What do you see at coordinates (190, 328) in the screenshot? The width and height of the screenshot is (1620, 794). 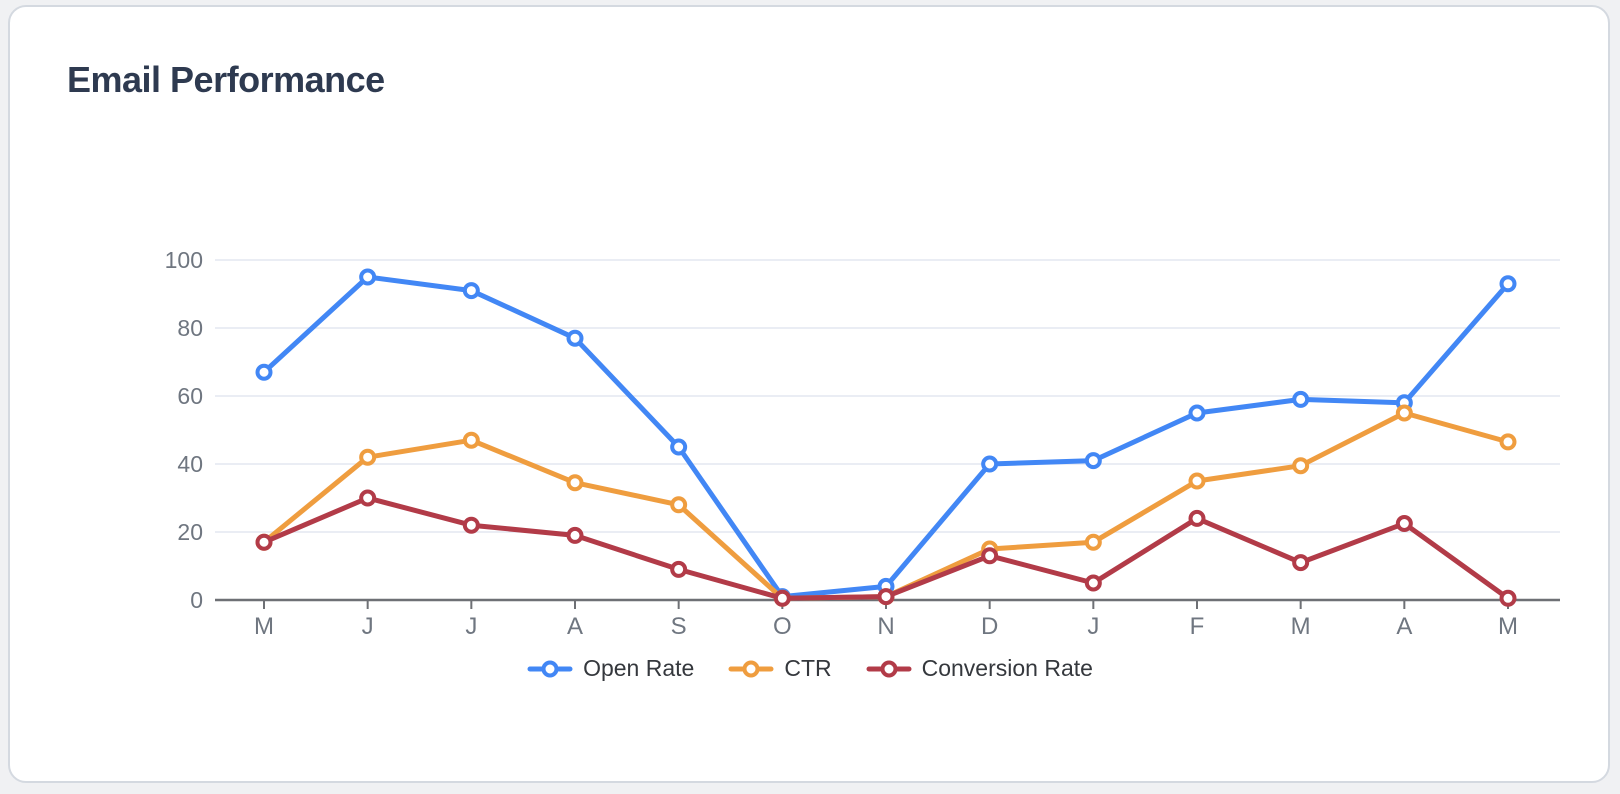 I see `y-axis-tick-label: 80` at bounding box center [190, 328].